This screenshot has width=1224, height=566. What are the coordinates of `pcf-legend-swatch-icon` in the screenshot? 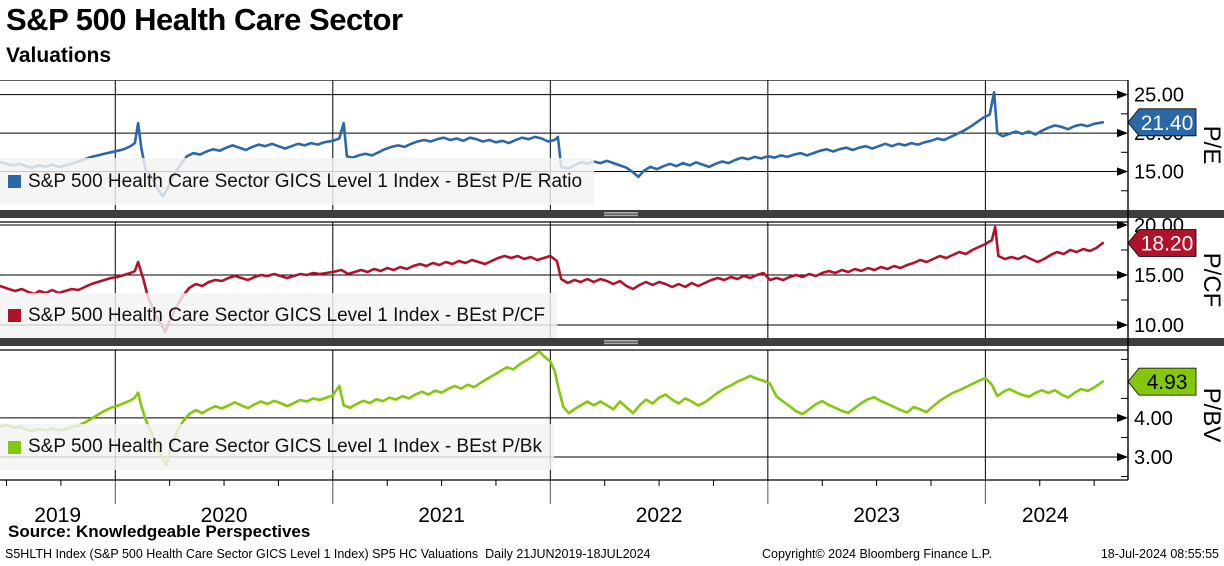 It's located at (14, 315).